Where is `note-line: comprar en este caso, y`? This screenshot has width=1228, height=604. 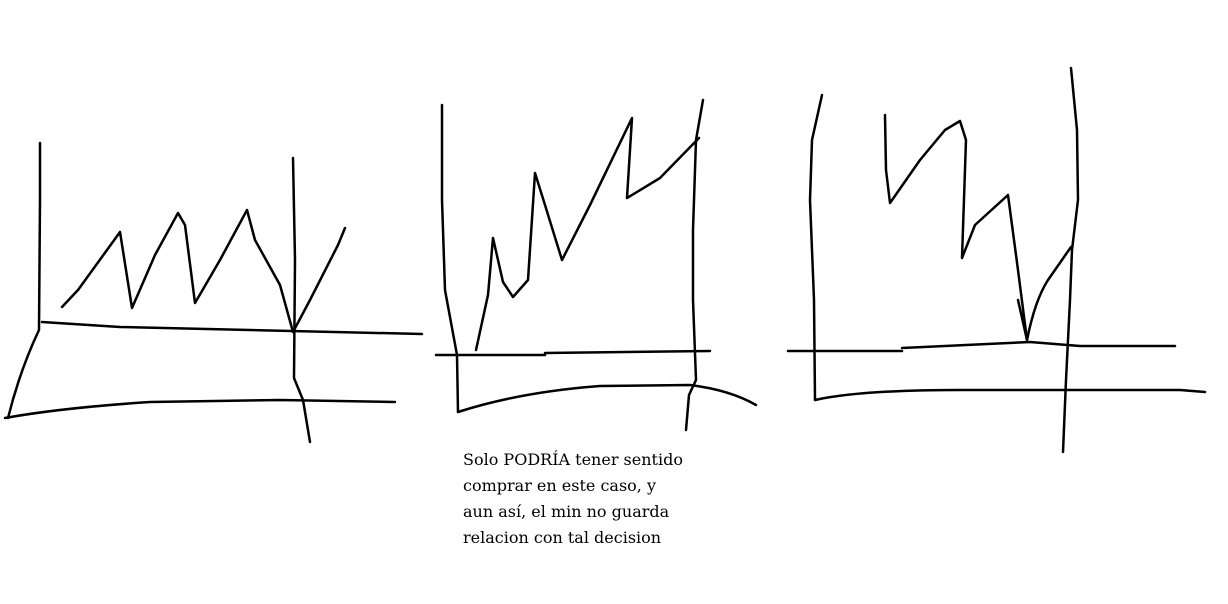
note-line: comprar en este caso, y is located at coordinates (560, 485).